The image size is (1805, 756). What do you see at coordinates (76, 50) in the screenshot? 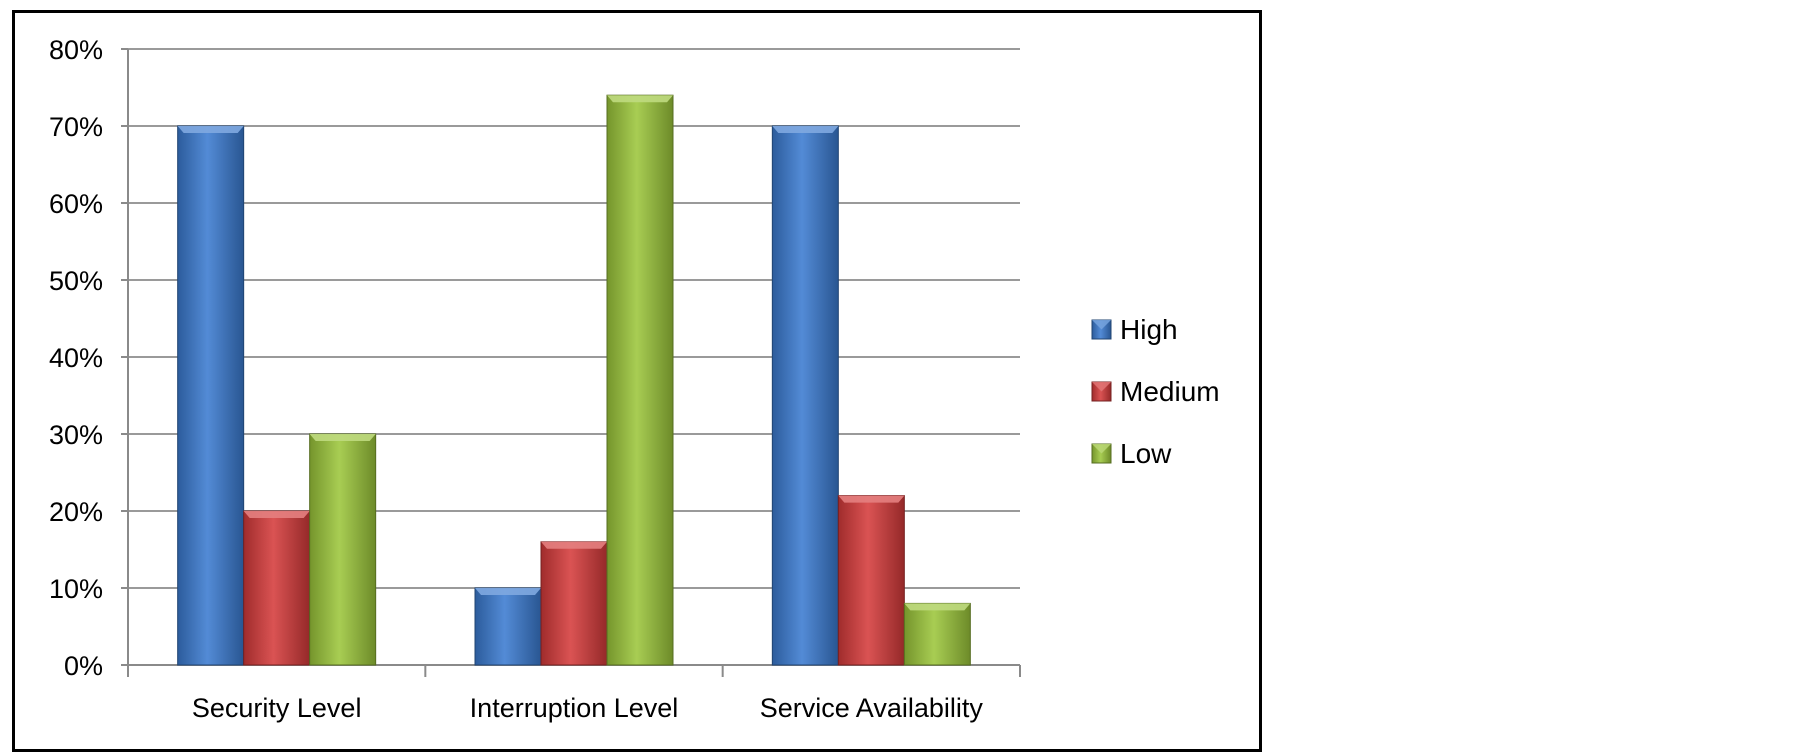
I see `y-tick-label: 80%` at bounding box center [76, 50].